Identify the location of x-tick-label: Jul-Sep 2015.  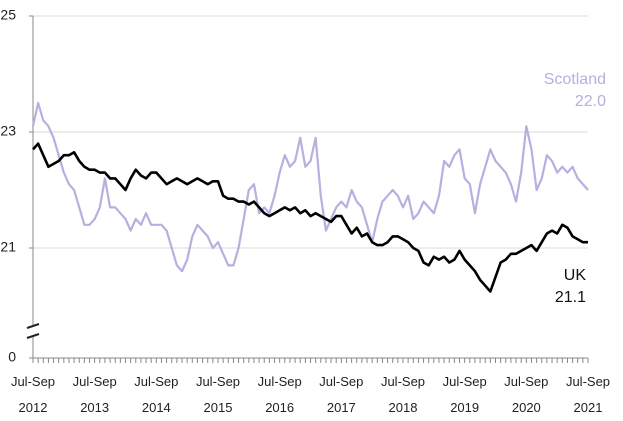
(218, 394).